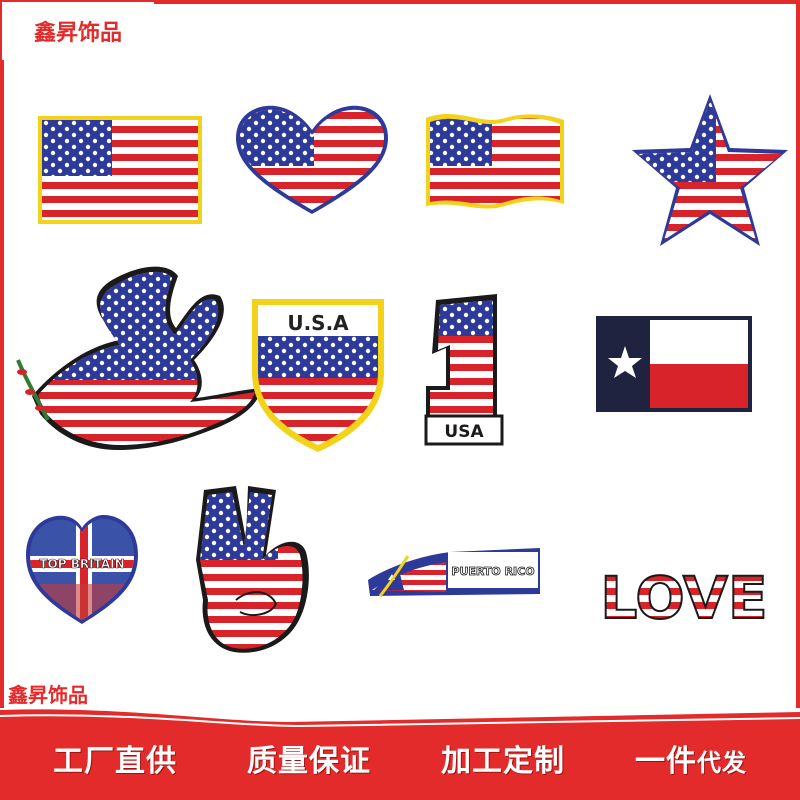  What do you see at coordinates (710, 170) in the screenshot?
I see `patch-usa-star` at bounding box center [710, 170].